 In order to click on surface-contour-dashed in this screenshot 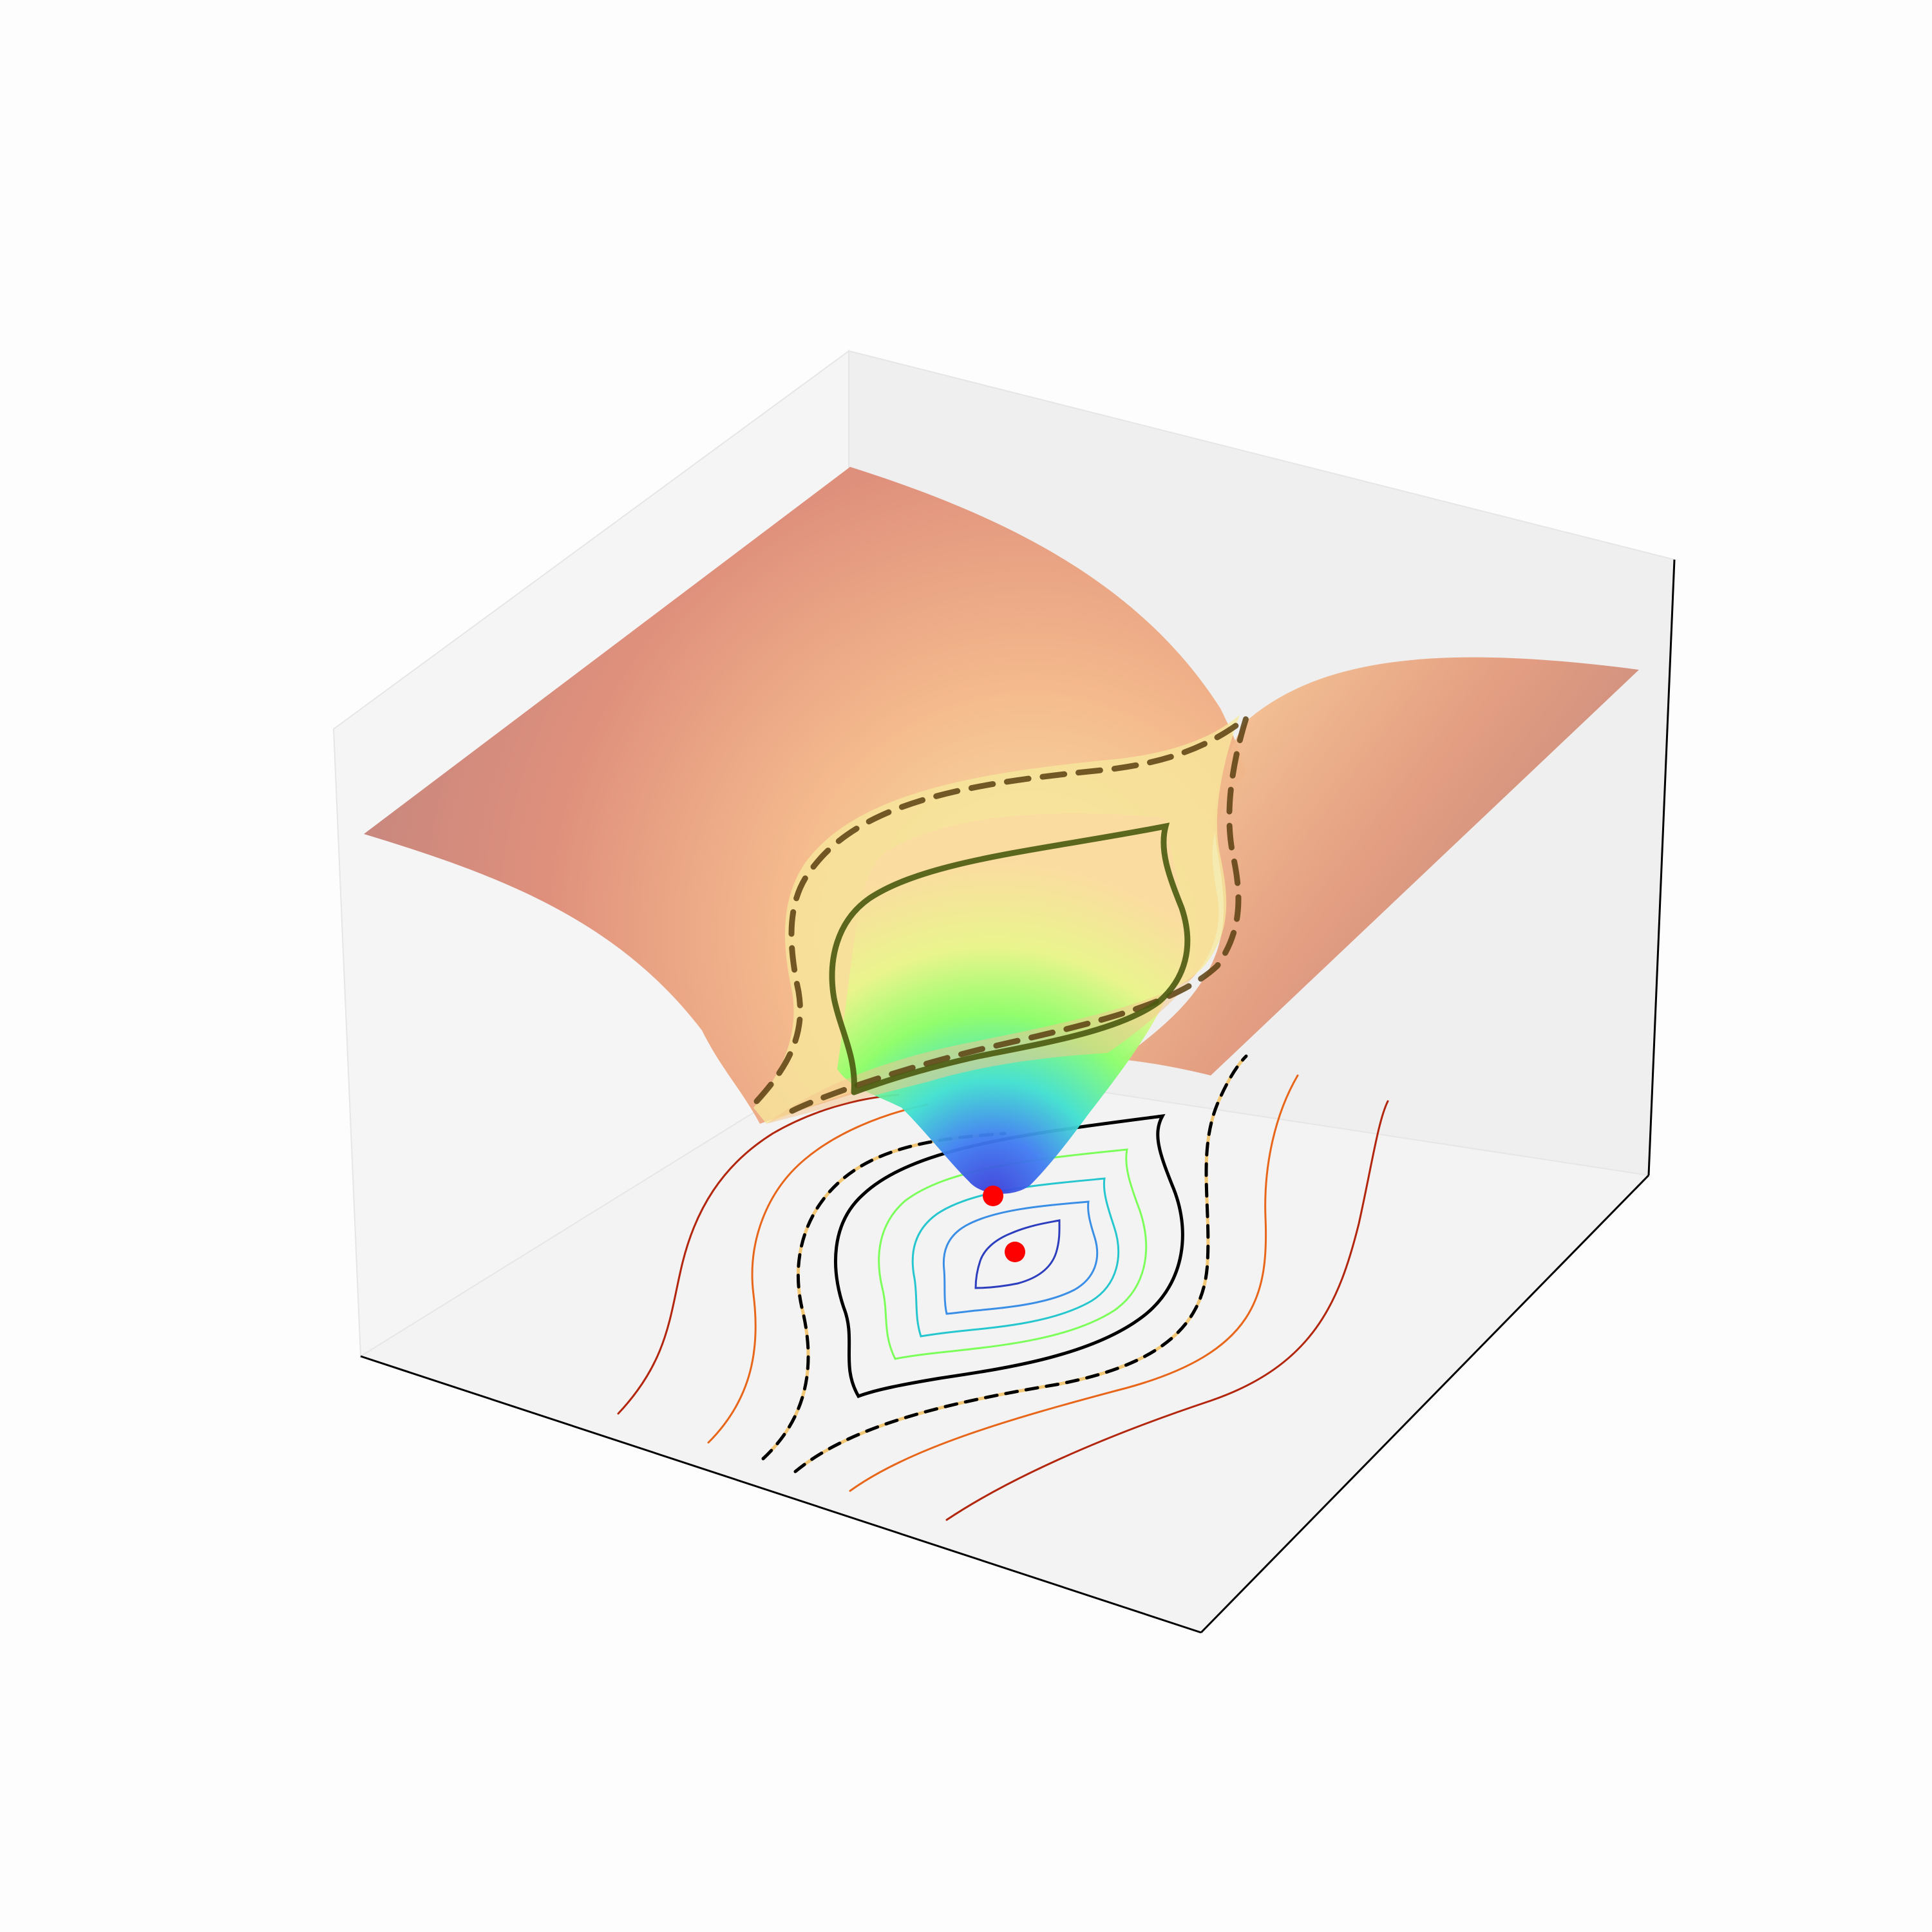, I will do `click(1003, 912)`.